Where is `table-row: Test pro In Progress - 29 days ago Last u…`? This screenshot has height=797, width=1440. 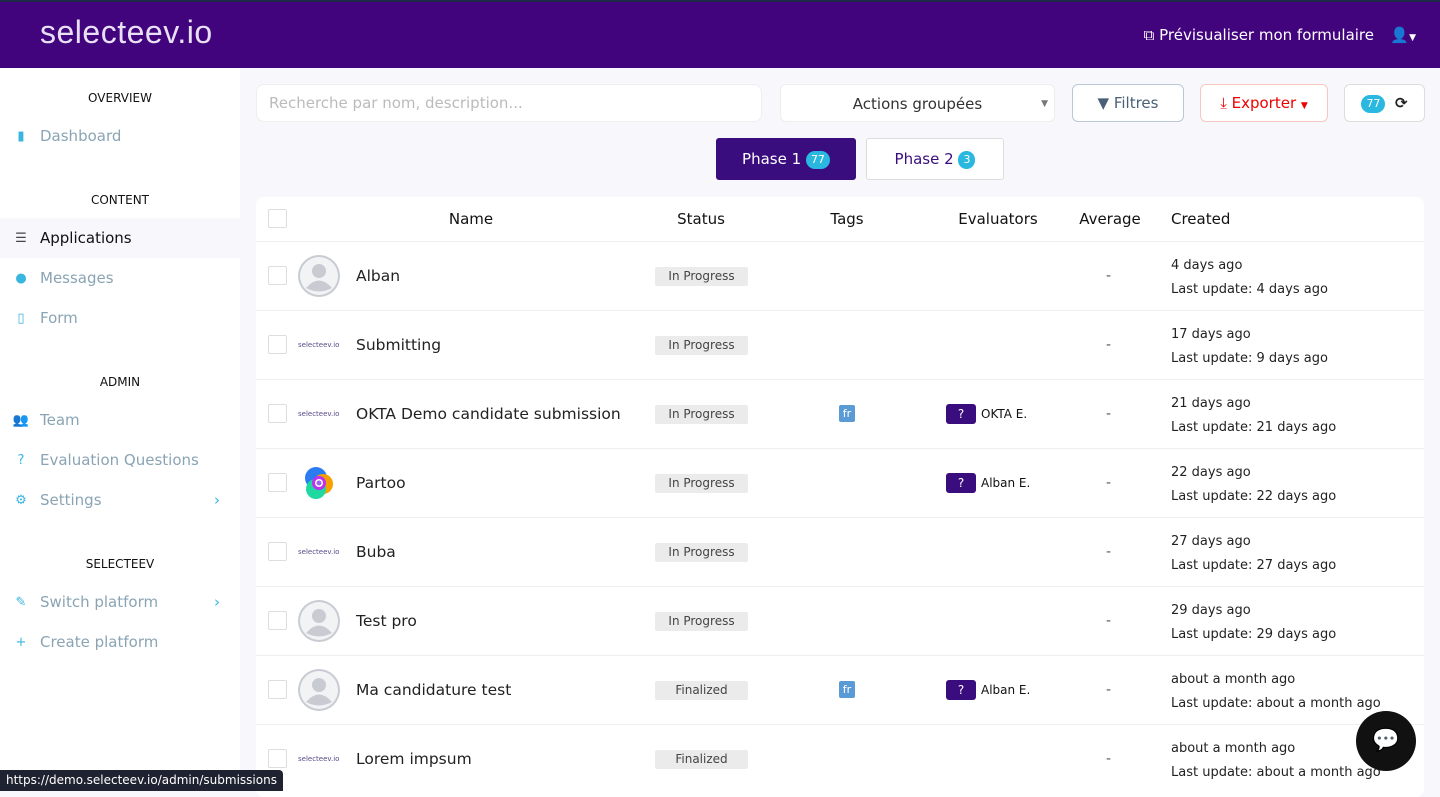 table-row: Test pro In Progress - 29 days ago Last u… is located at coordinates (840, 620).